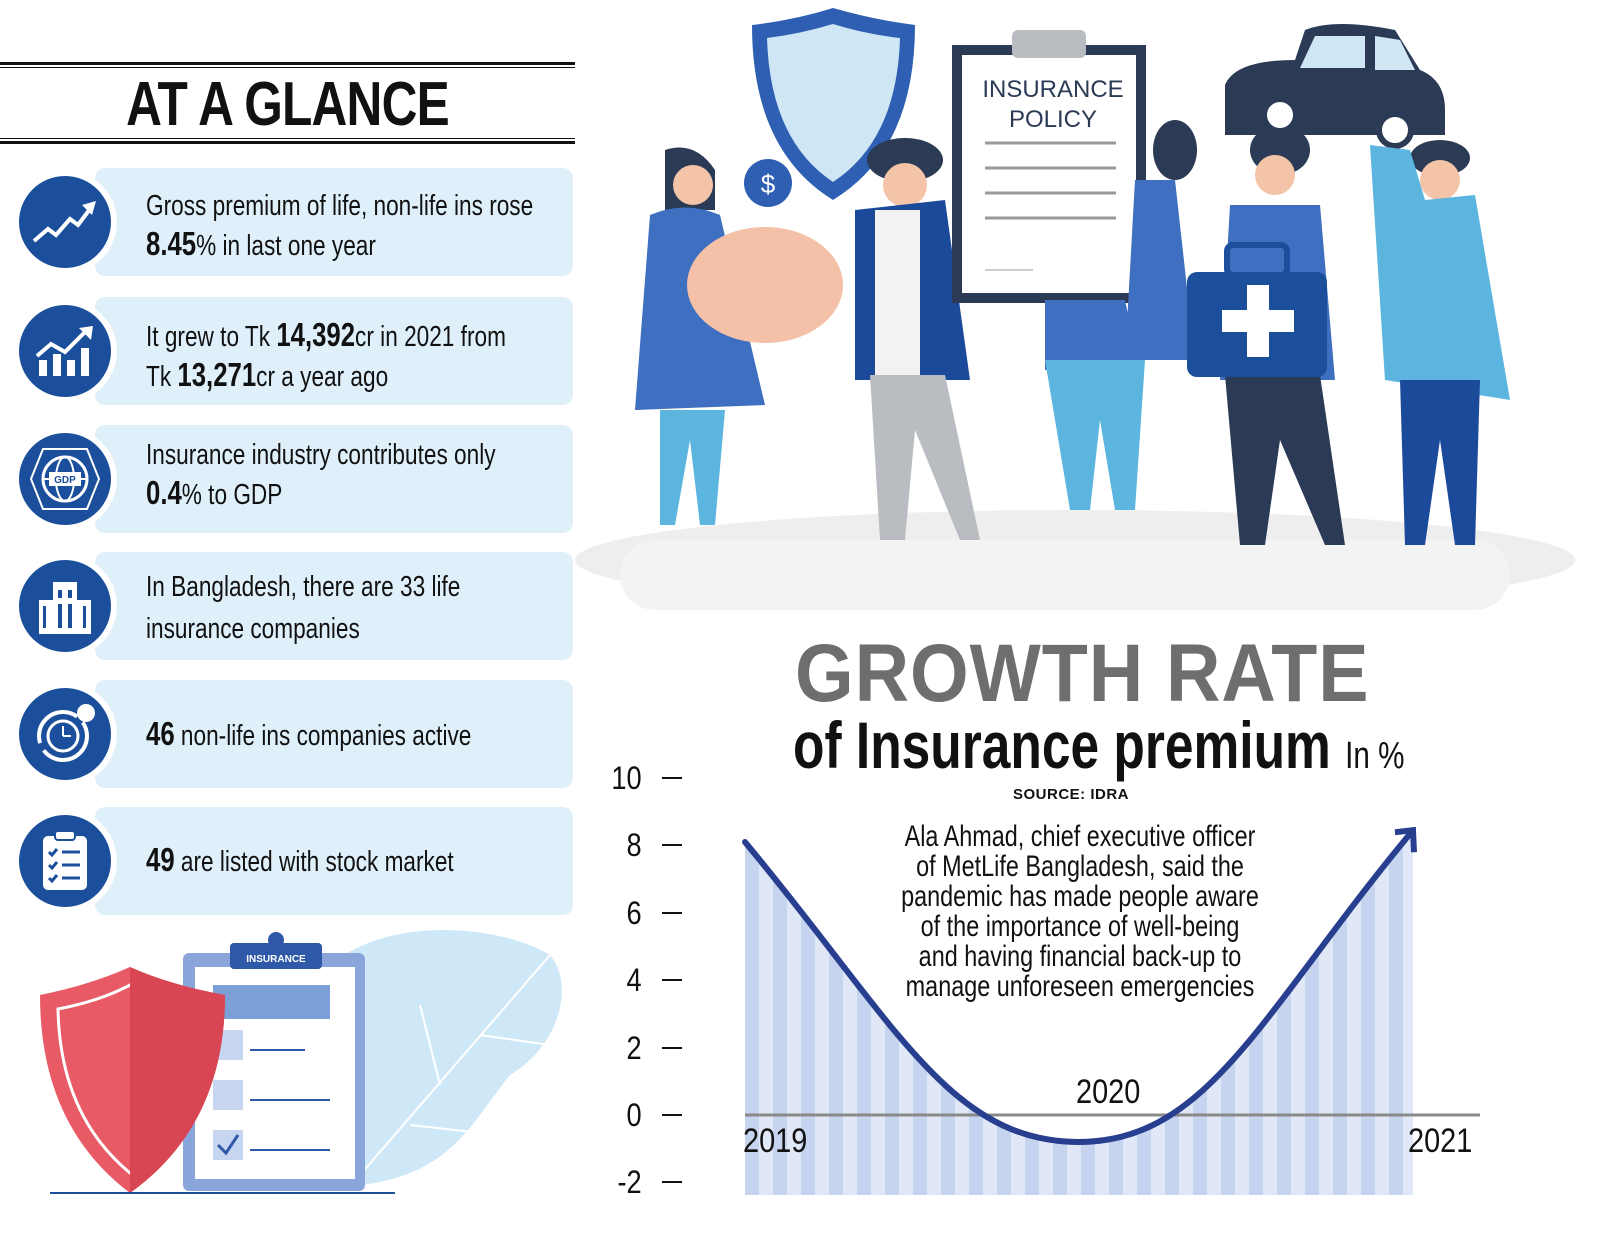 The width and height of the screenshot is (1601, 1233). What do you see at coordinates (65, 606) in the screenshot?
I see `building-icon` at bounding box center [65, 606].